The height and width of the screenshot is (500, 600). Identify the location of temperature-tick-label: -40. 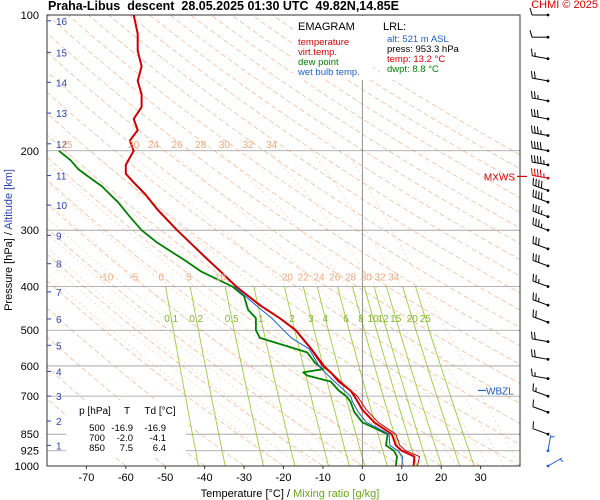
(205, 478).